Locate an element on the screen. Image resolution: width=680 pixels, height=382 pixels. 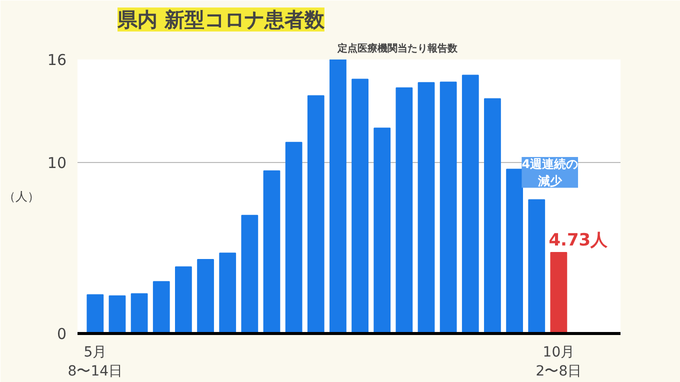
y-tick-label: 0 is located at coordinates (61, 334).